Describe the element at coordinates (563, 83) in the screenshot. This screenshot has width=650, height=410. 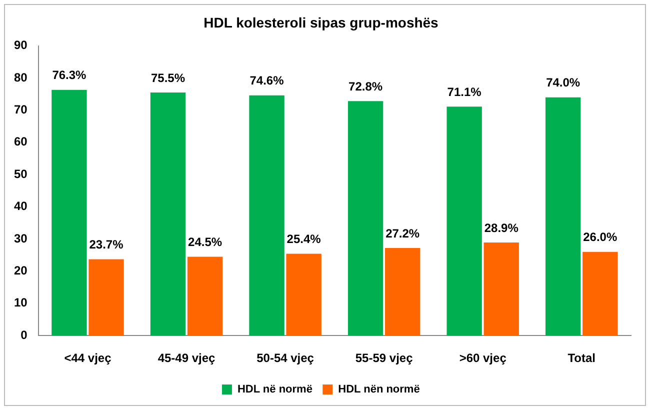
I see `data-label: 74.0%` at that location.